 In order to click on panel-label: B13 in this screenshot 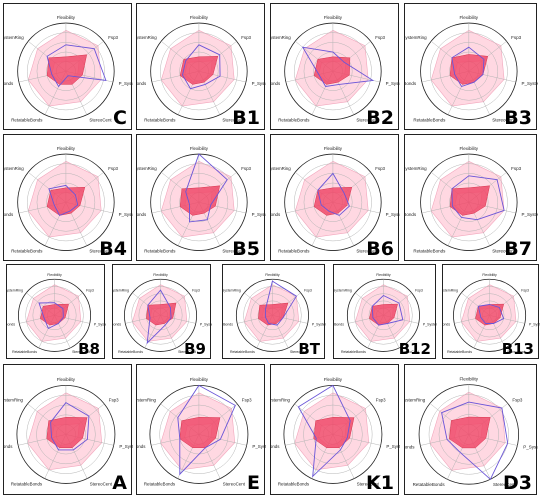, I will do `click(517, 349)`.